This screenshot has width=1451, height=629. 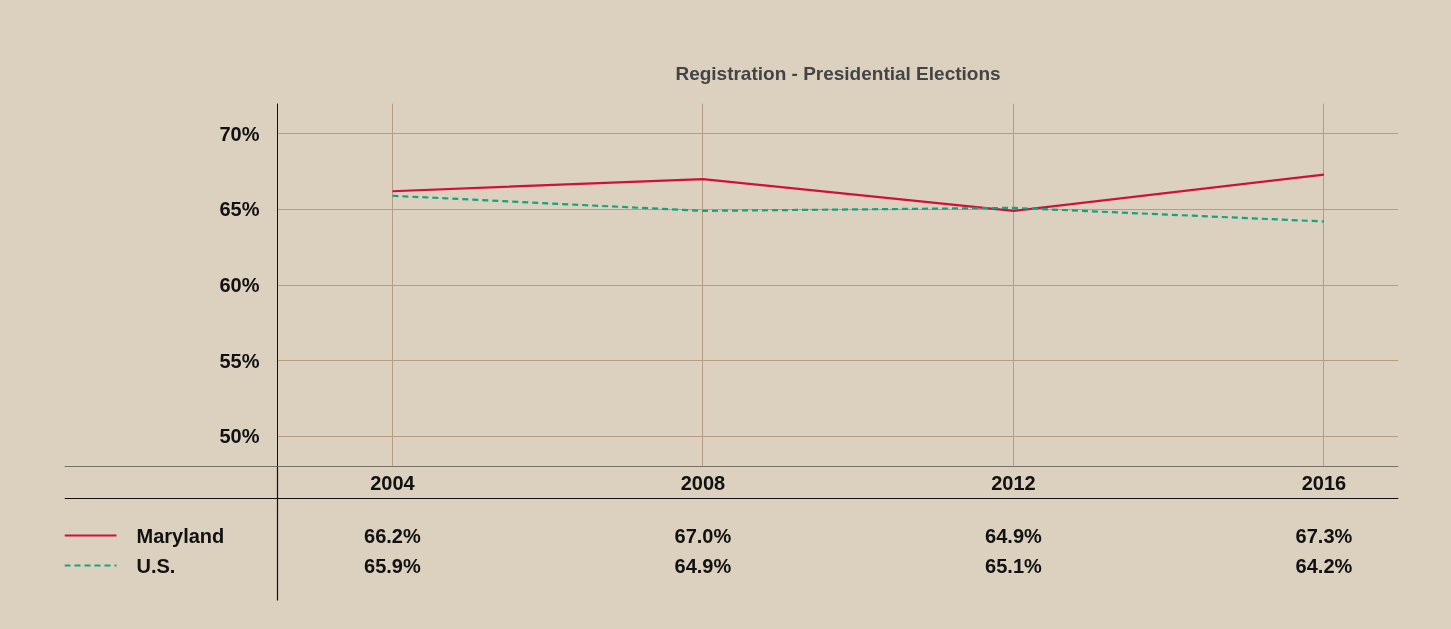 What do you see at coordinates (239, 209) in the screenshot?
I see `y-tick-label: 65%` at bounding box center [239, 209].